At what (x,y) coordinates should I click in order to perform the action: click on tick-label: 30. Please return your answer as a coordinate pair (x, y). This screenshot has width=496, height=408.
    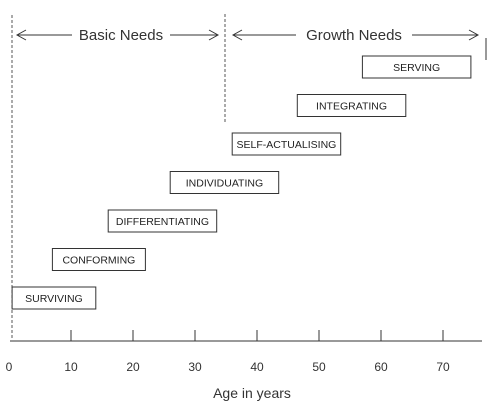
    Looking at the image, I should click on (195, 367).